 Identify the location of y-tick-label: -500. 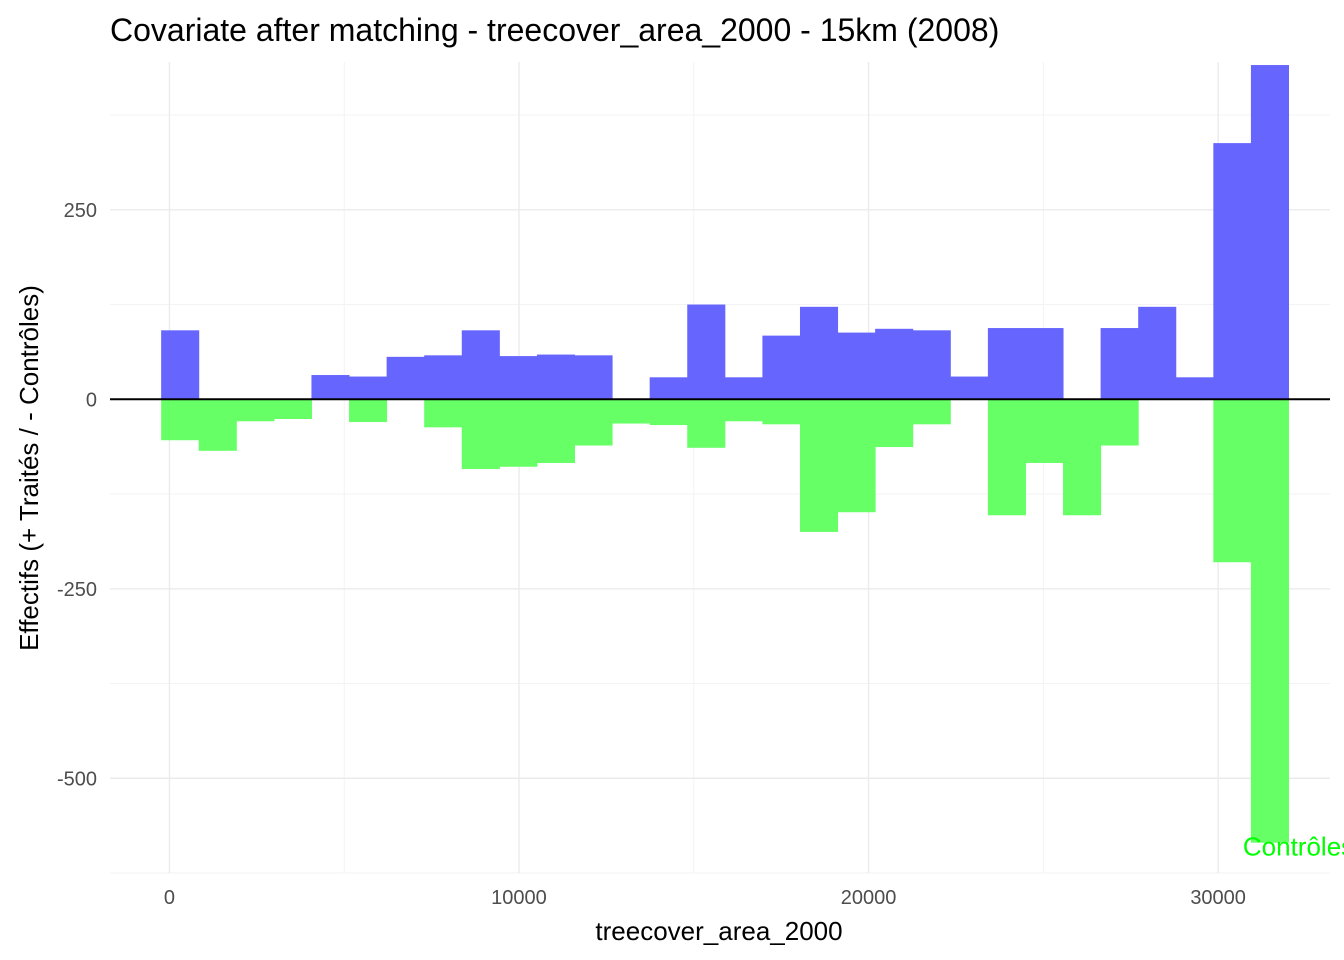
(77, 779).